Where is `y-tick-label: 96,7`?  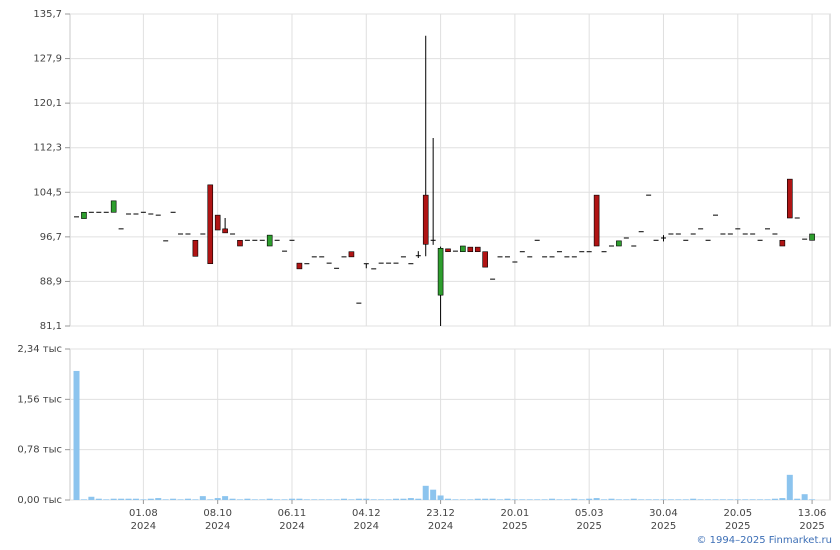
y-tick-label: 96,7 is located at coordinates (51, 237).